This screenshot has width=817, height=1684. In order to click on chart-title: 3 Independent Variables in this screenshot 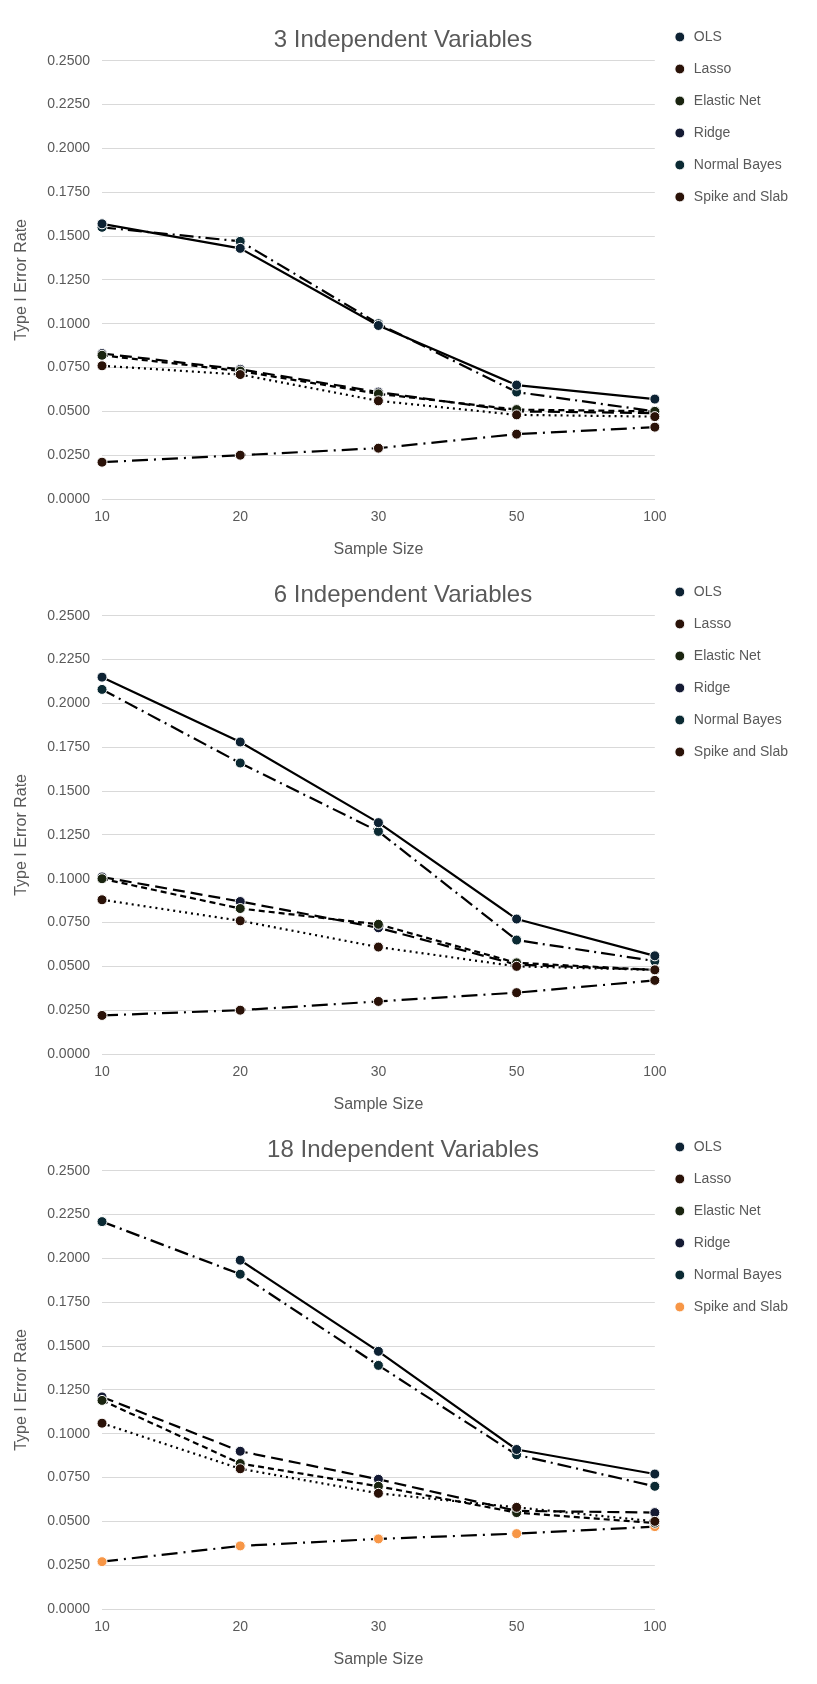, I will do `click(403, 39)`.